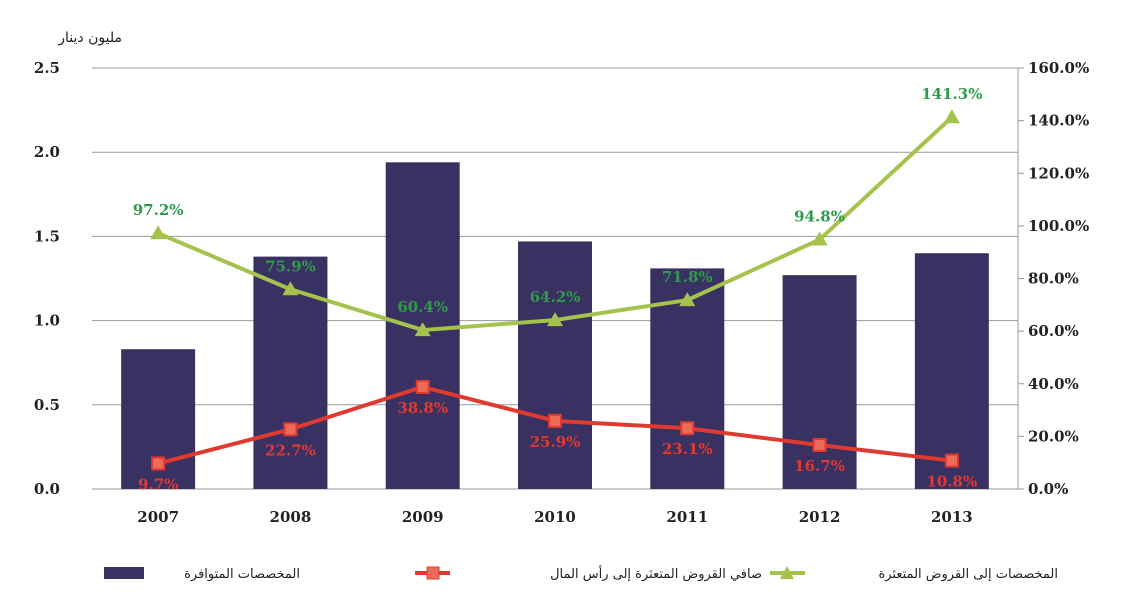 The height and width of the screenshot is (603, 1122). Describe the element at coordinates (47, 152) in the screenshot. I see `y-tick-label: 2.0` at that location.